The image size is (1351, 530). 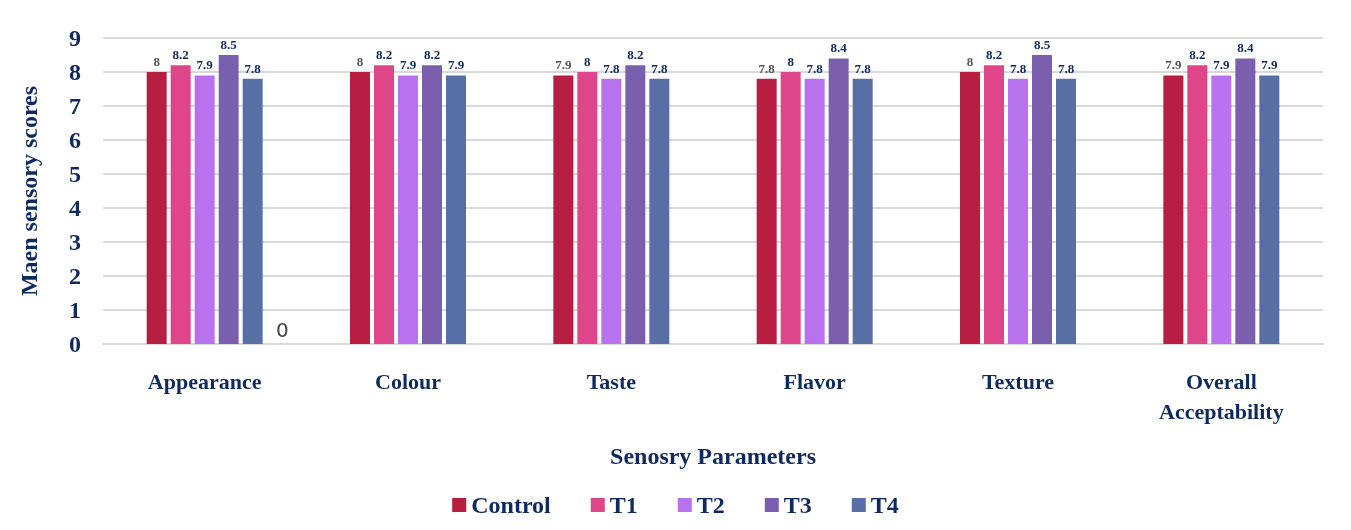 What do you see at coordinates (75, 310) in the screenshot?
I see `y-tick-label: 1` at bounding box center [75, 310].